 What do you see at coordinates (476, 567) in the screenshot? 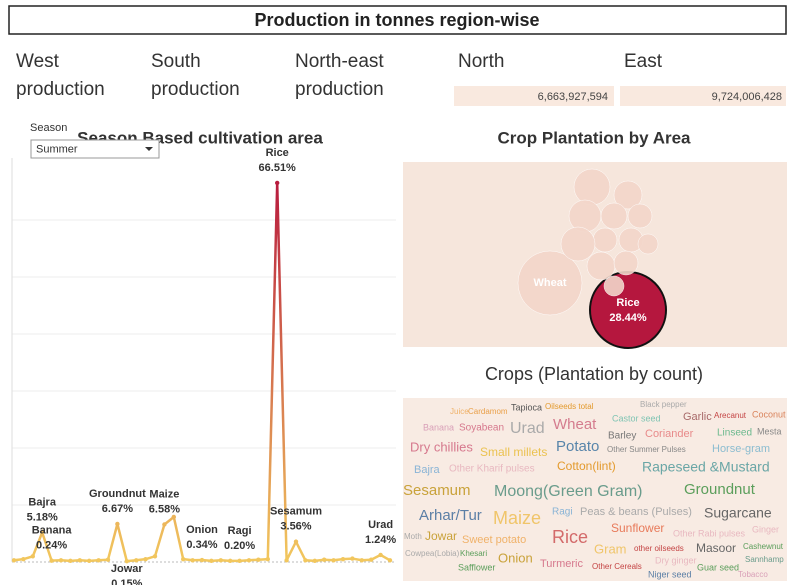
I see `word: Safflower` at bounding box center [476, 567].